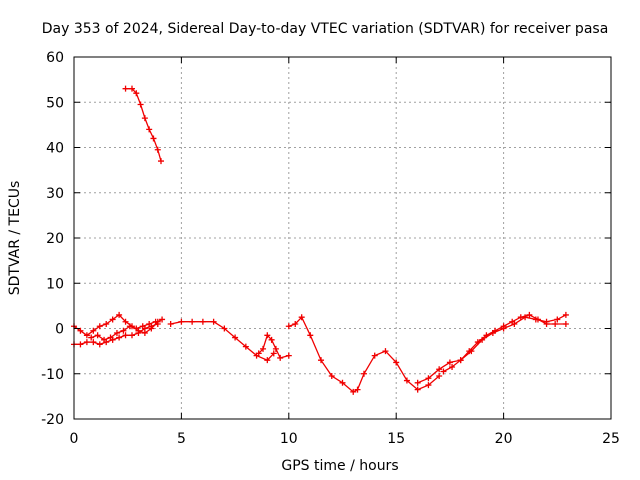 The image size is (640, 480). I want to click on series-sat-d, so click(123, 330).